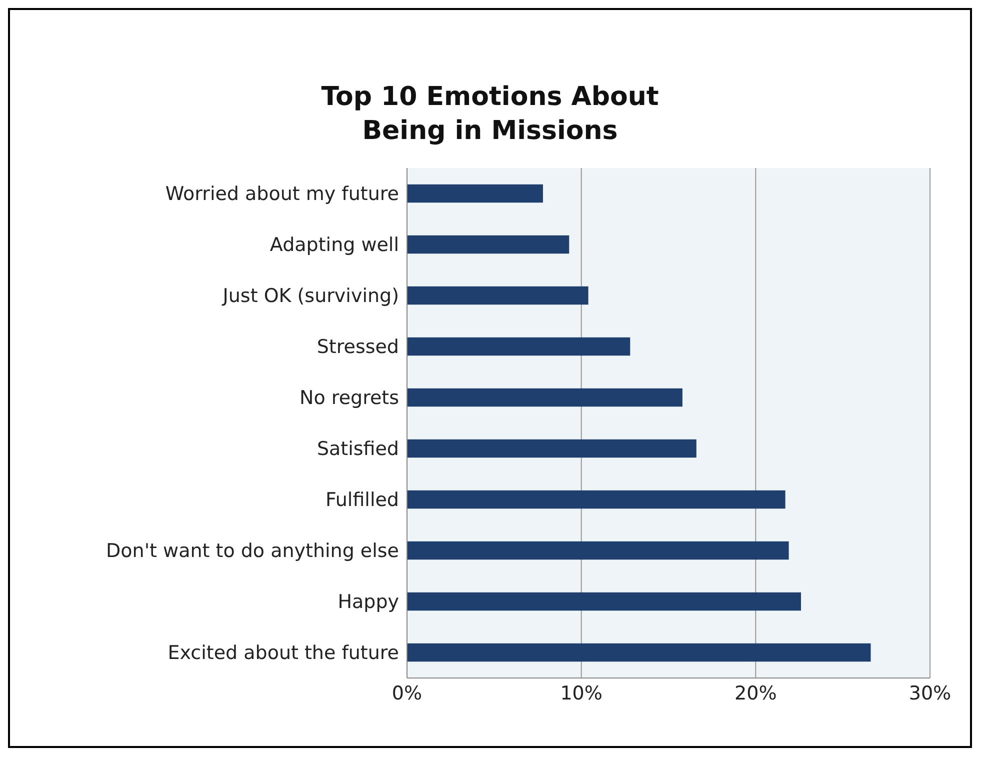 This screenshot has height=762, width=984. What do you see at coordinates (282, 194) in the screenshot?
I see `y-tick-label: Worried about my future` at bounding box center [282, 194].